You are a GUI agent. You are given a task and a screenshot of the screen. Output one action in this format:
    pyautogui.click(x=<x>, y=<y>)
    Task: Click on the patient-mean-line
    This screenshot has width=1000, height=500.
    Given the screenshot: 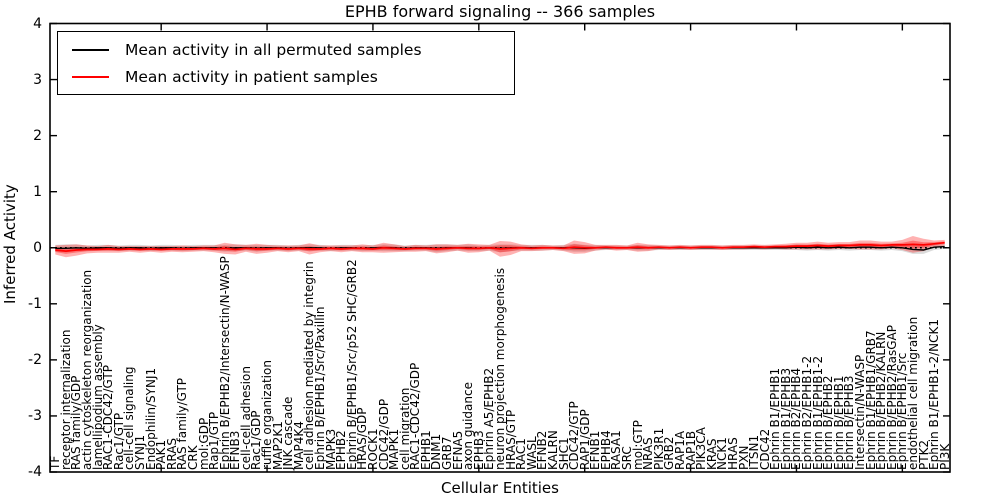 What is the action you would take?
    pyautogui.click(x=500, y=246)
    